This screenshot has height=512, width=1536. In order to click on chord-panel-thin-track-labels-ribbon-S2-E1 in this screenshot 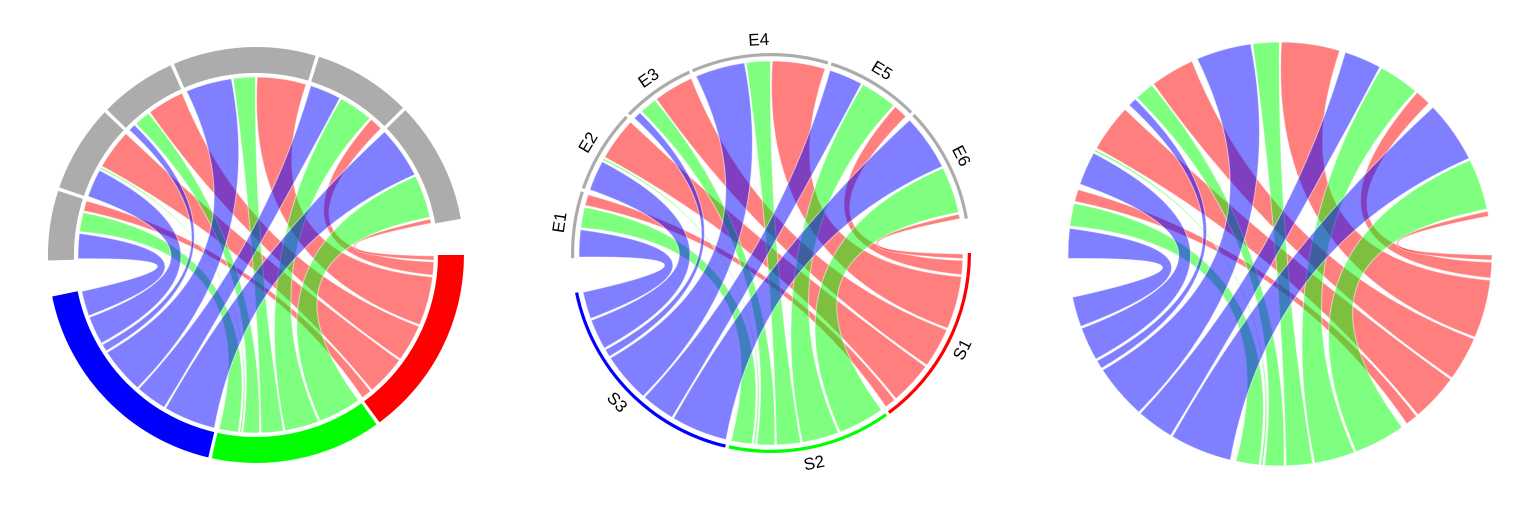, I will do `click(668, 325)`.